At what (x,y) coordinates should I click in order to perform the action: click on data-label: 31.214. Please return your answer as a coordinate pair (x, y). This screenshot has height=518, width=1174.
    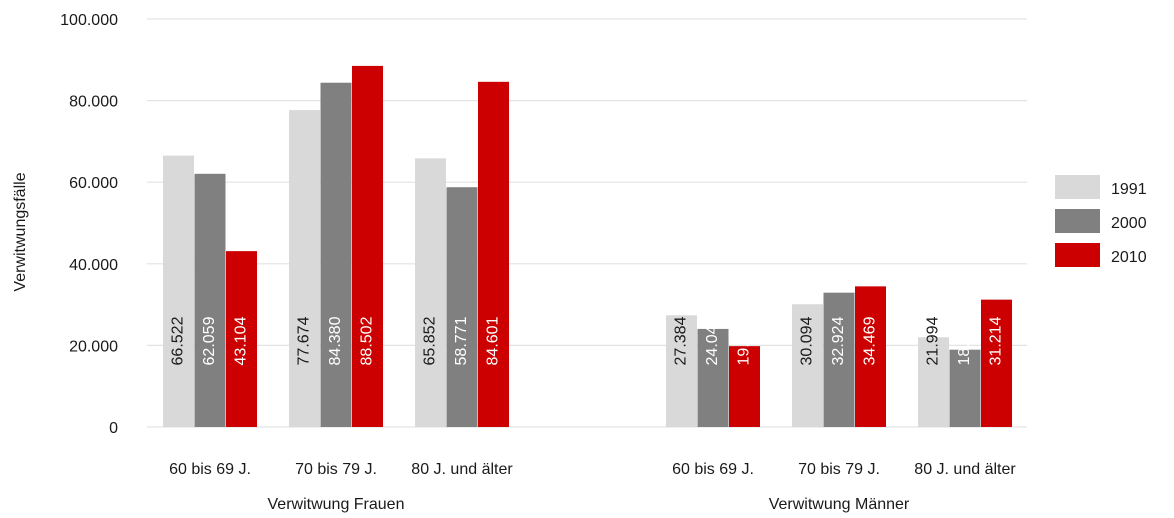
    Looking at the image, I should click on (996, 340).